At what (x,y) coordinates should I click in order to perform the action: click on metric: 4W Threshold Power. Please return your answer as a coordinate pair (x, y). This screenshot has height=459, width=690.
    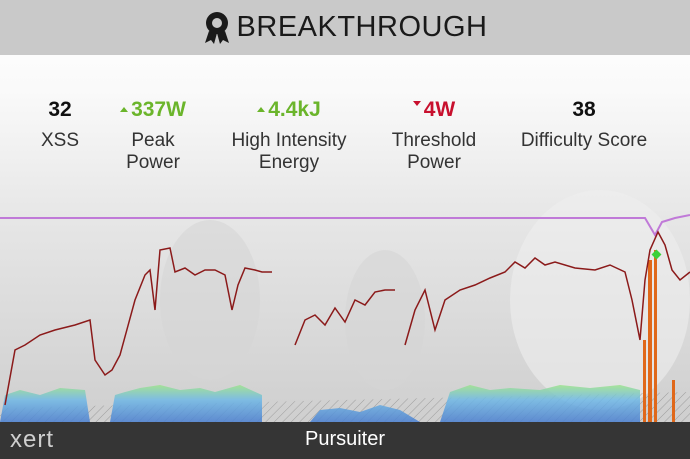
    Looking at the image, I should click on (434, 135).